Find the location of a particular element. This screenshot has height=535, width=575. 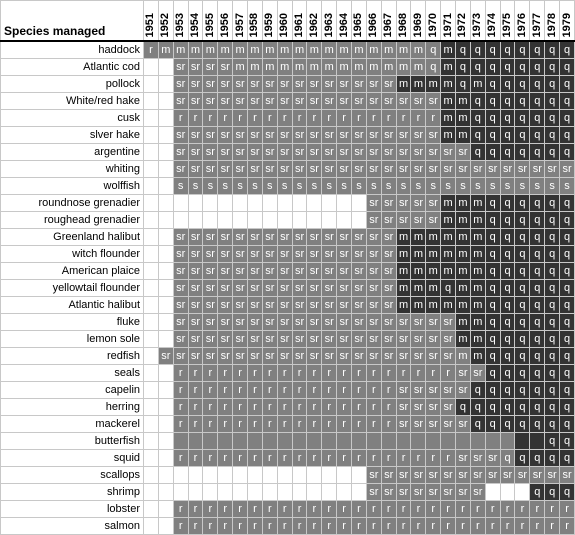

year-header: 1960 is located at coordinates (284, 21).